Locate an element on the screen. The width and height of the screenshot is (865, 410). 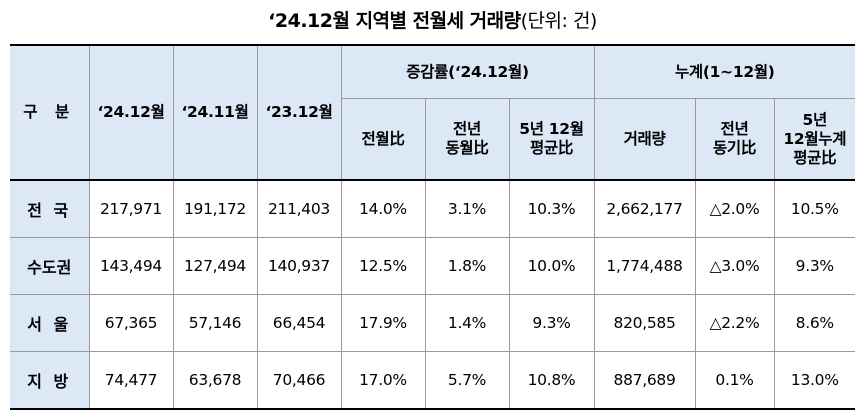
cell-2412: 143,494 is located at coordinates (131, 266).